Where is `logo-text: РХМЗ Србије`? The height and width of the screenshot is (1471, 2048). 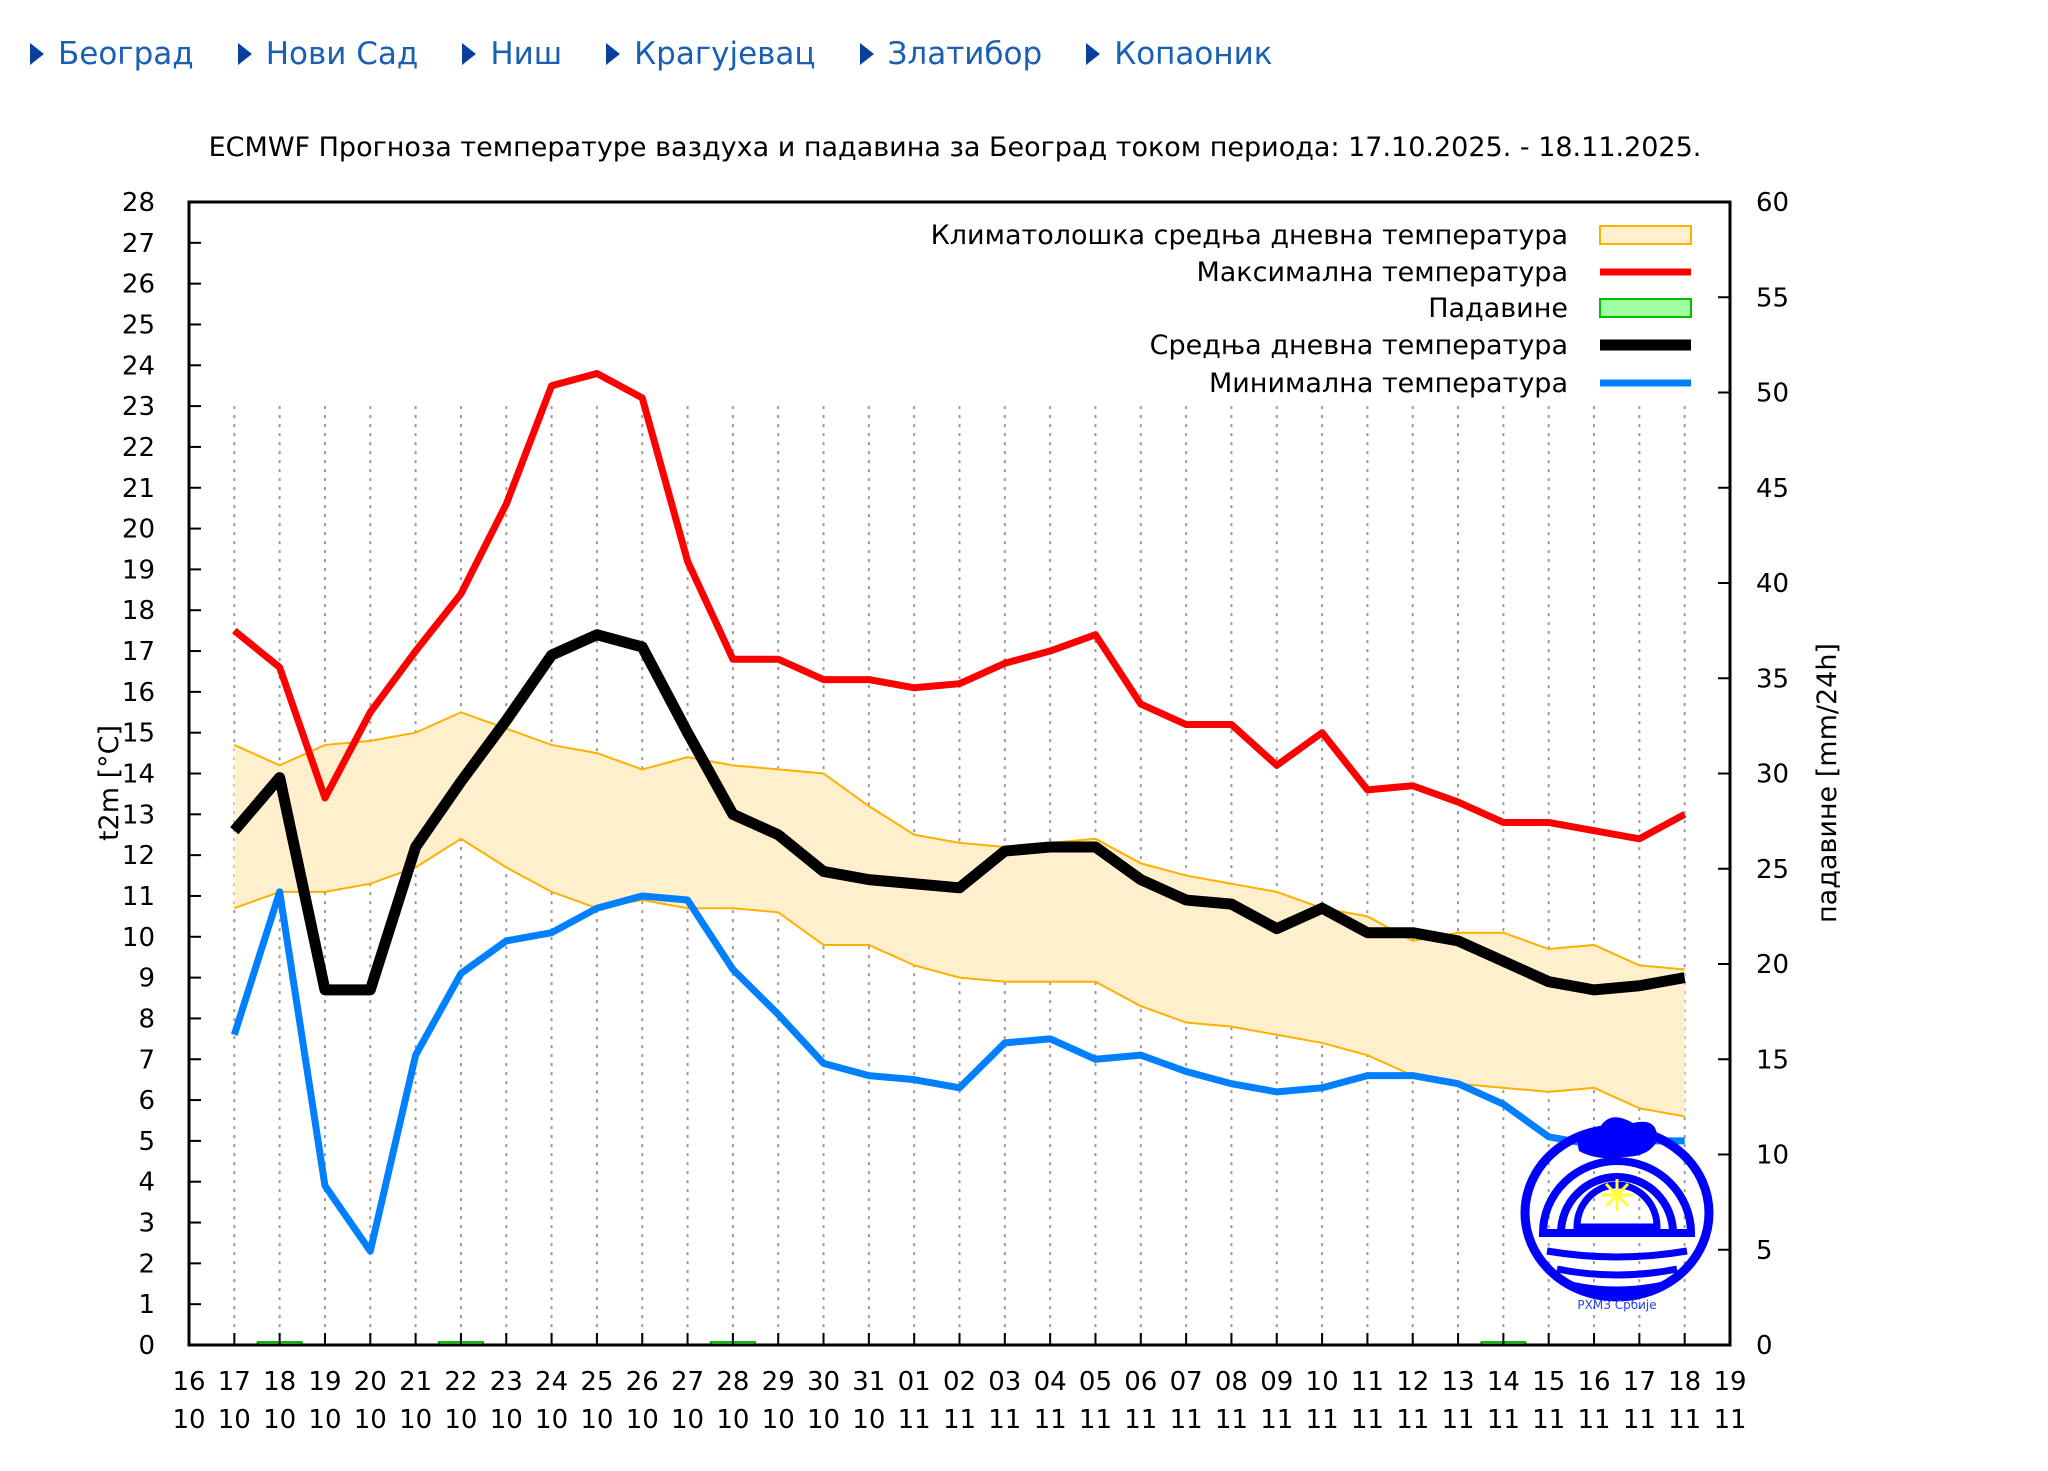
logo-text: РХМЗ Србије is located at coordinates (1616, 1305).